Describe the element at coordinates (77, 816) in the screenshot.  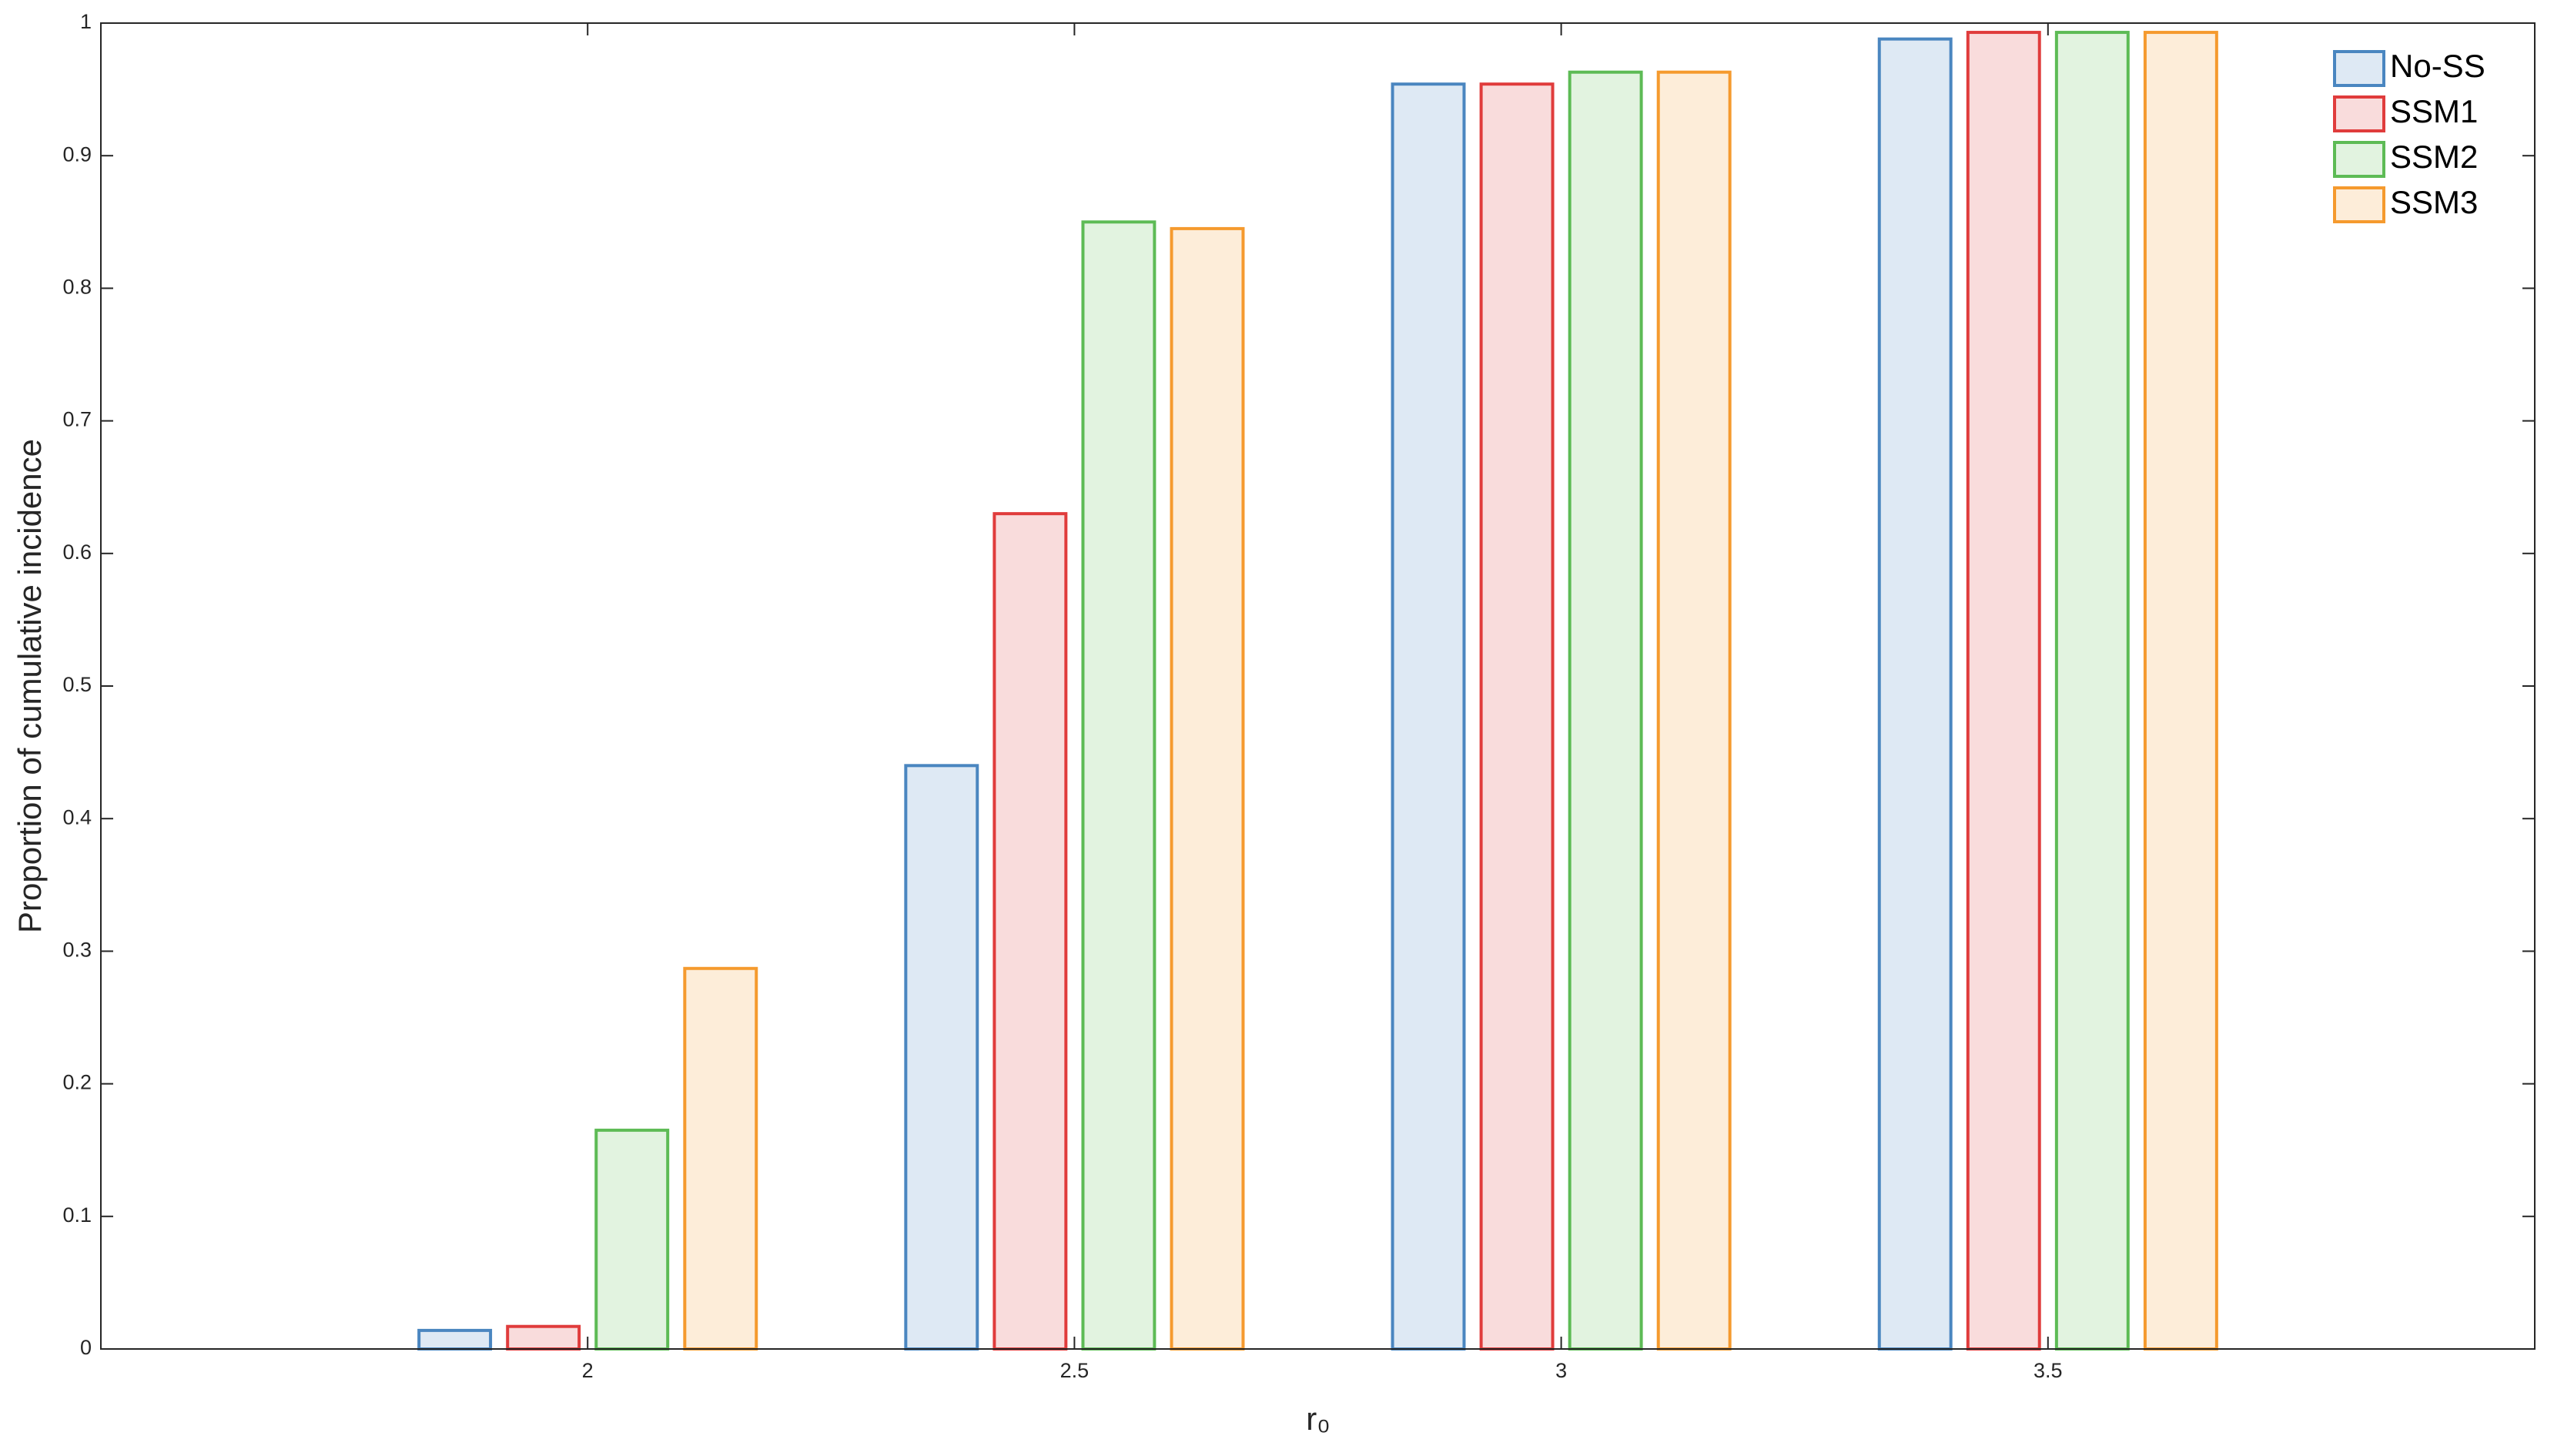
I see `y-tick-label: 0.4` at that location.